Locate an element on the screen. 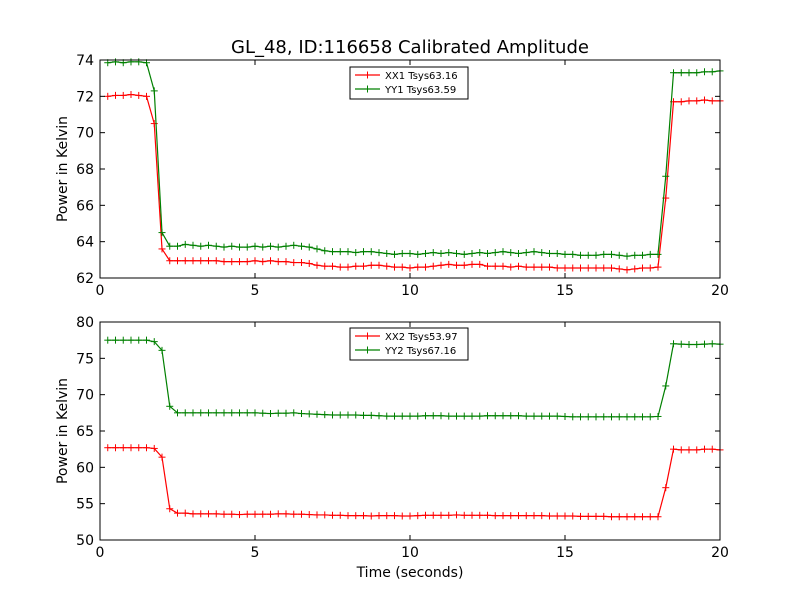  y-tick-label: 50 is located at coordinates (85, 541).